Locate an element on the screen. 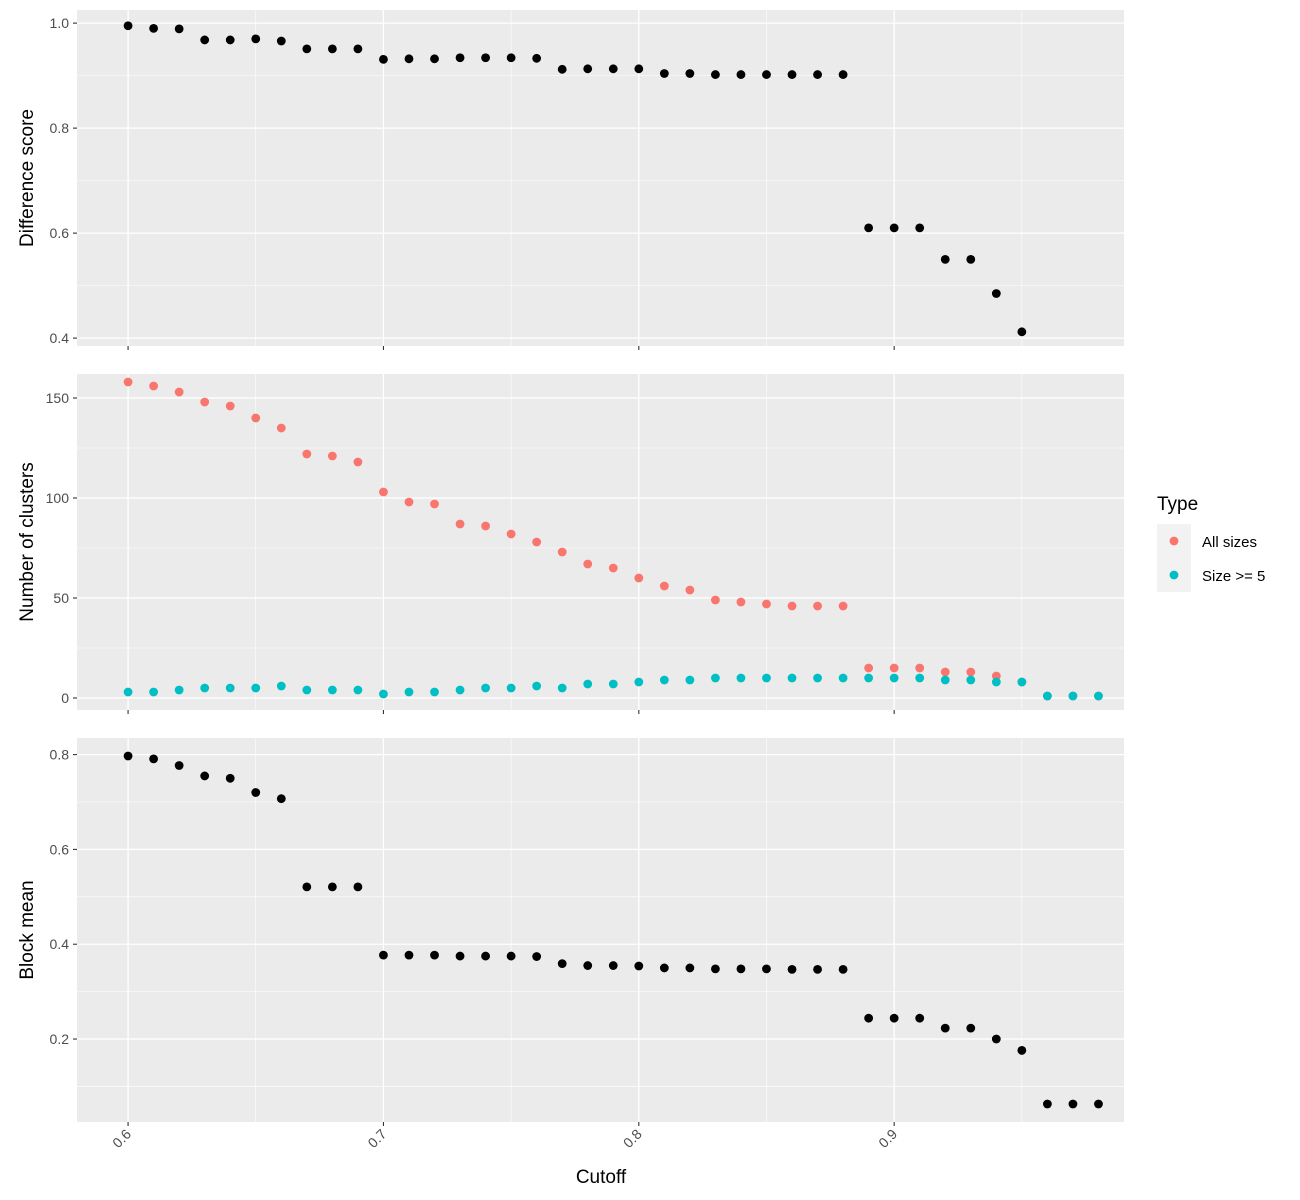  x-tick-label: 0.6 is located at coordinates (121, 1138).